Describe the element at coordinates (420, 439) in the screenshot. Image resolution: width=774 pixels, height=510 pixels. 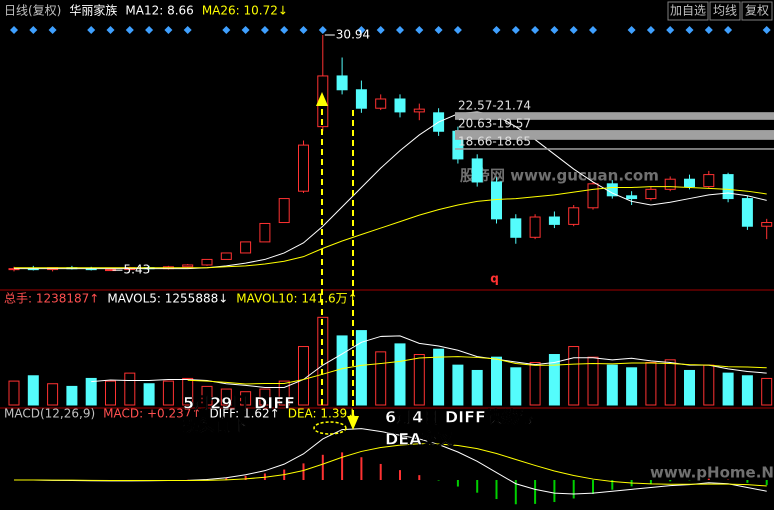
I see `annotation: DEA交叉` at that location.